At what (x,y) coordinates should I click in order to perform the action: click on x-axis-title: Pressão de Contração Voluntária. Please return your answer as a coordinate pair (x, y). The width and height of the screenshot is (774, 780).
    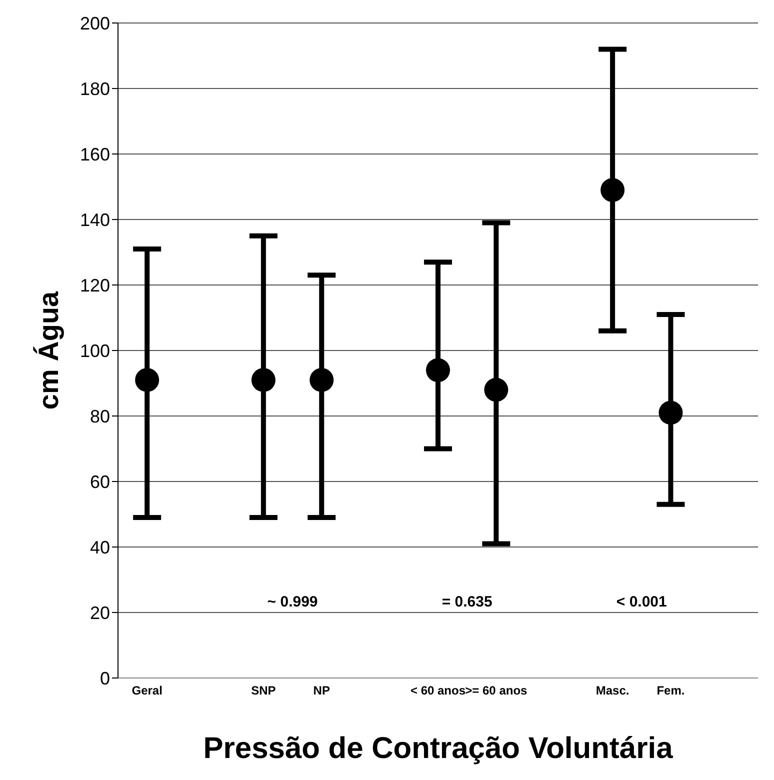
    Looking at the image, I should click on (438, 748).